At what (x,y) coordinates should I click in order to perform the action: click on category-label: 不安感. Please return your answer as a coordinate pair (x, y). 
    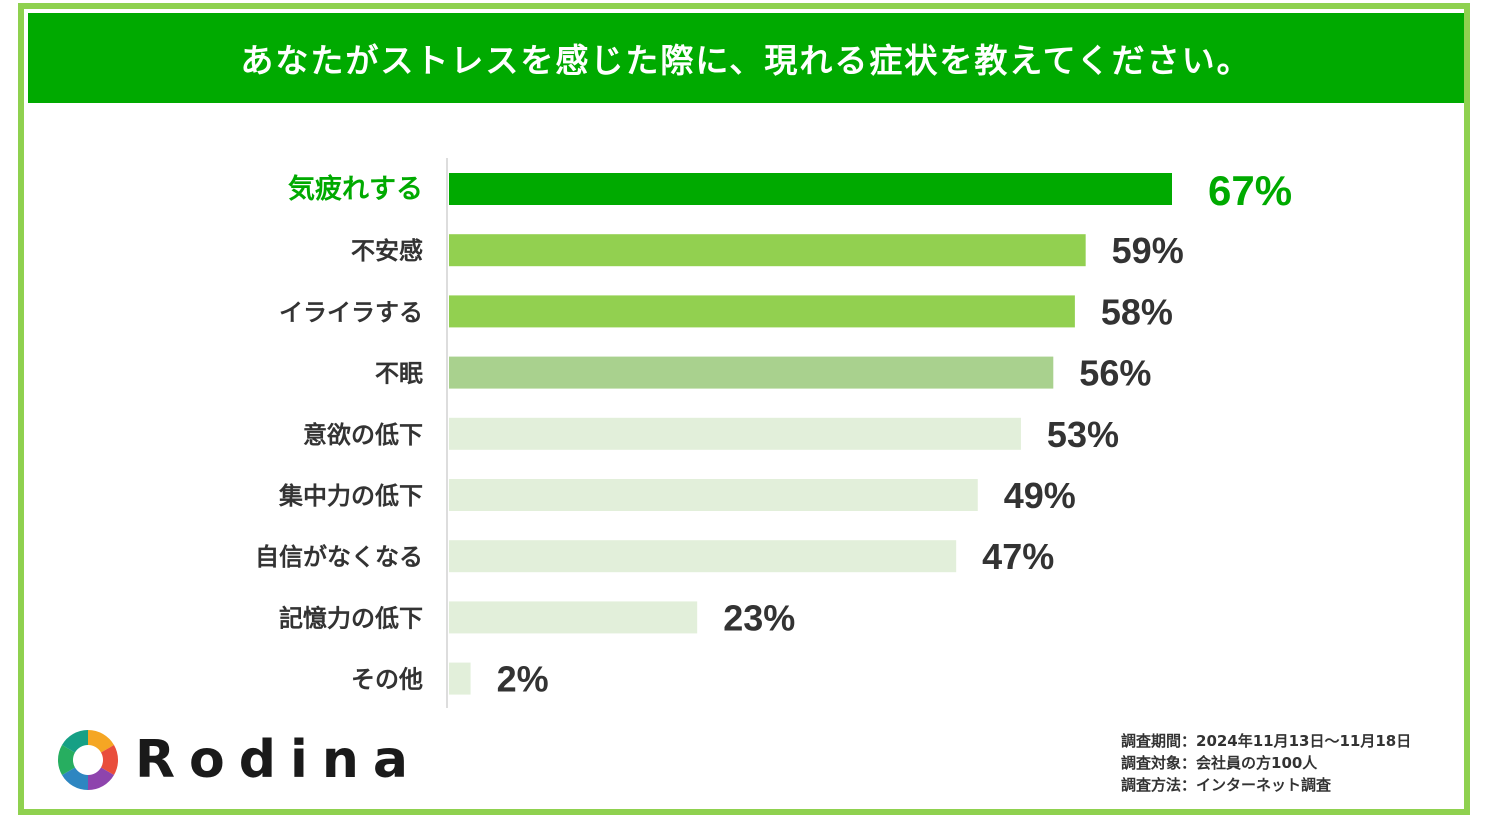
    Looking at the image, I should click on (387, 251).